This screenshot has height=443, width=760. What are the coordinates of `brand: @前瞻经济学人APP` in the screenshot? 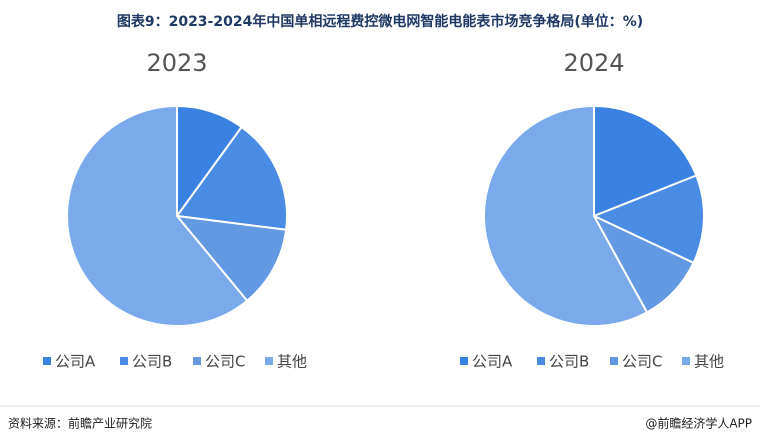 It's located at (698, 423).